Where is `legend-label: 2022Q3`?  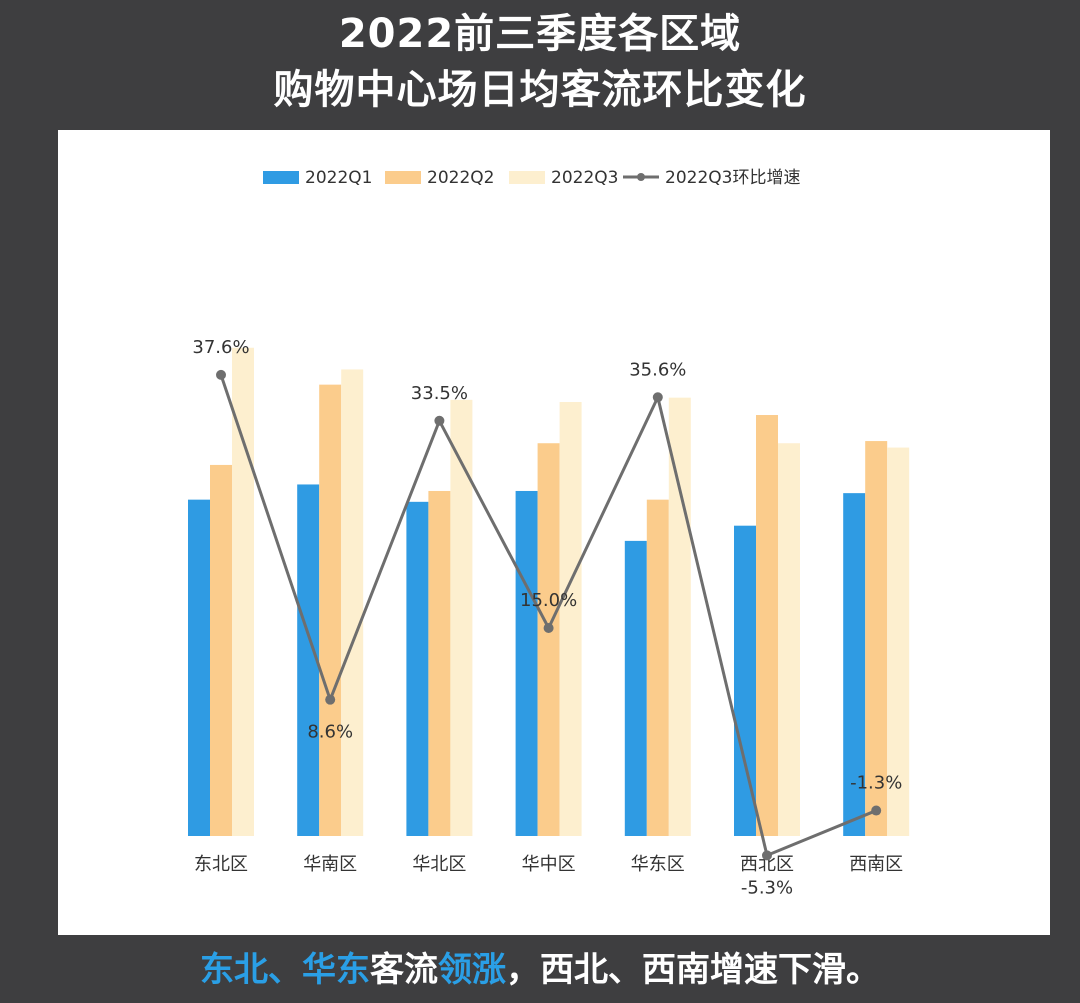
legend-label: 2022Q3 is located at coordinates (584, 178).